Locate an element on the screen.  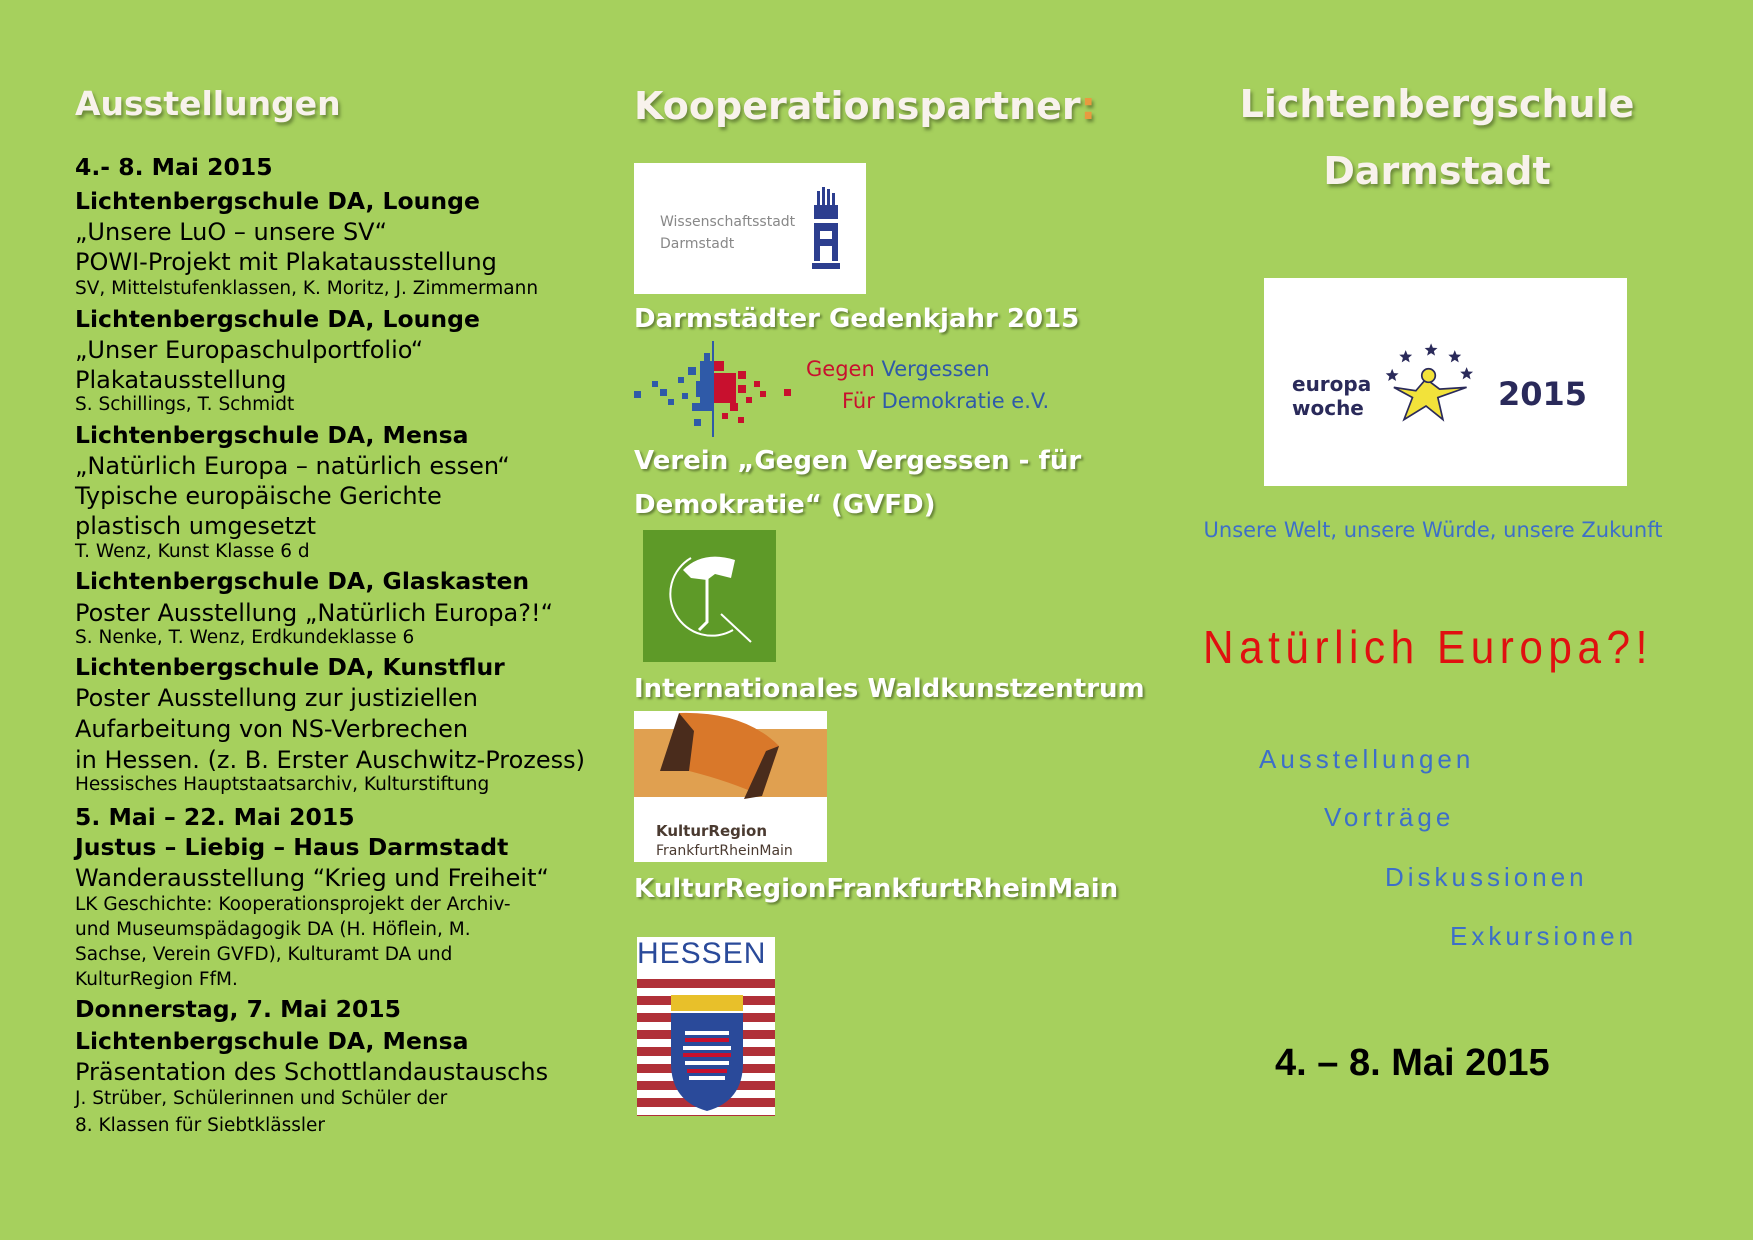
coat-of-arms-icon is located at coordinates (707, 1053).